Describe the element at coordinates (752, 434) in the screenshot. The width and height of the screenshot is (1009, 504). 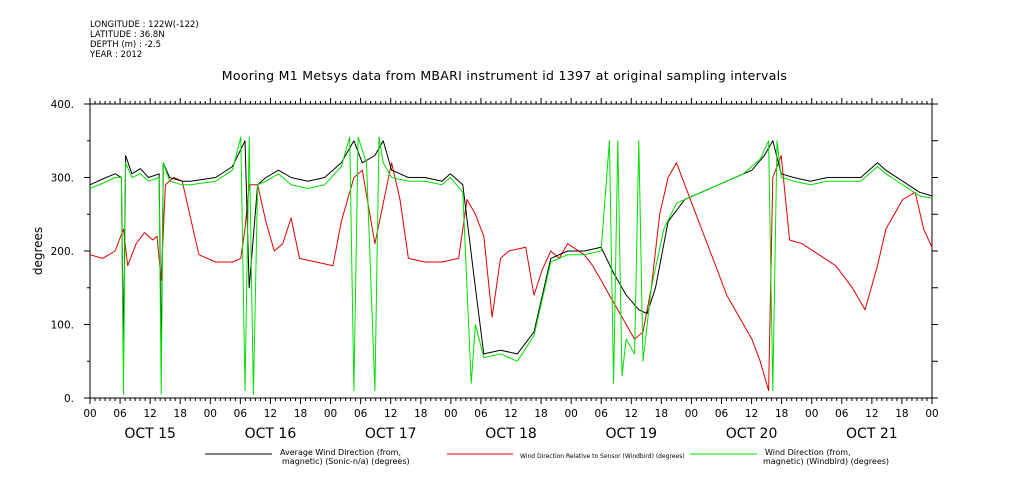
I see `day-label: OCT 20` at that location.